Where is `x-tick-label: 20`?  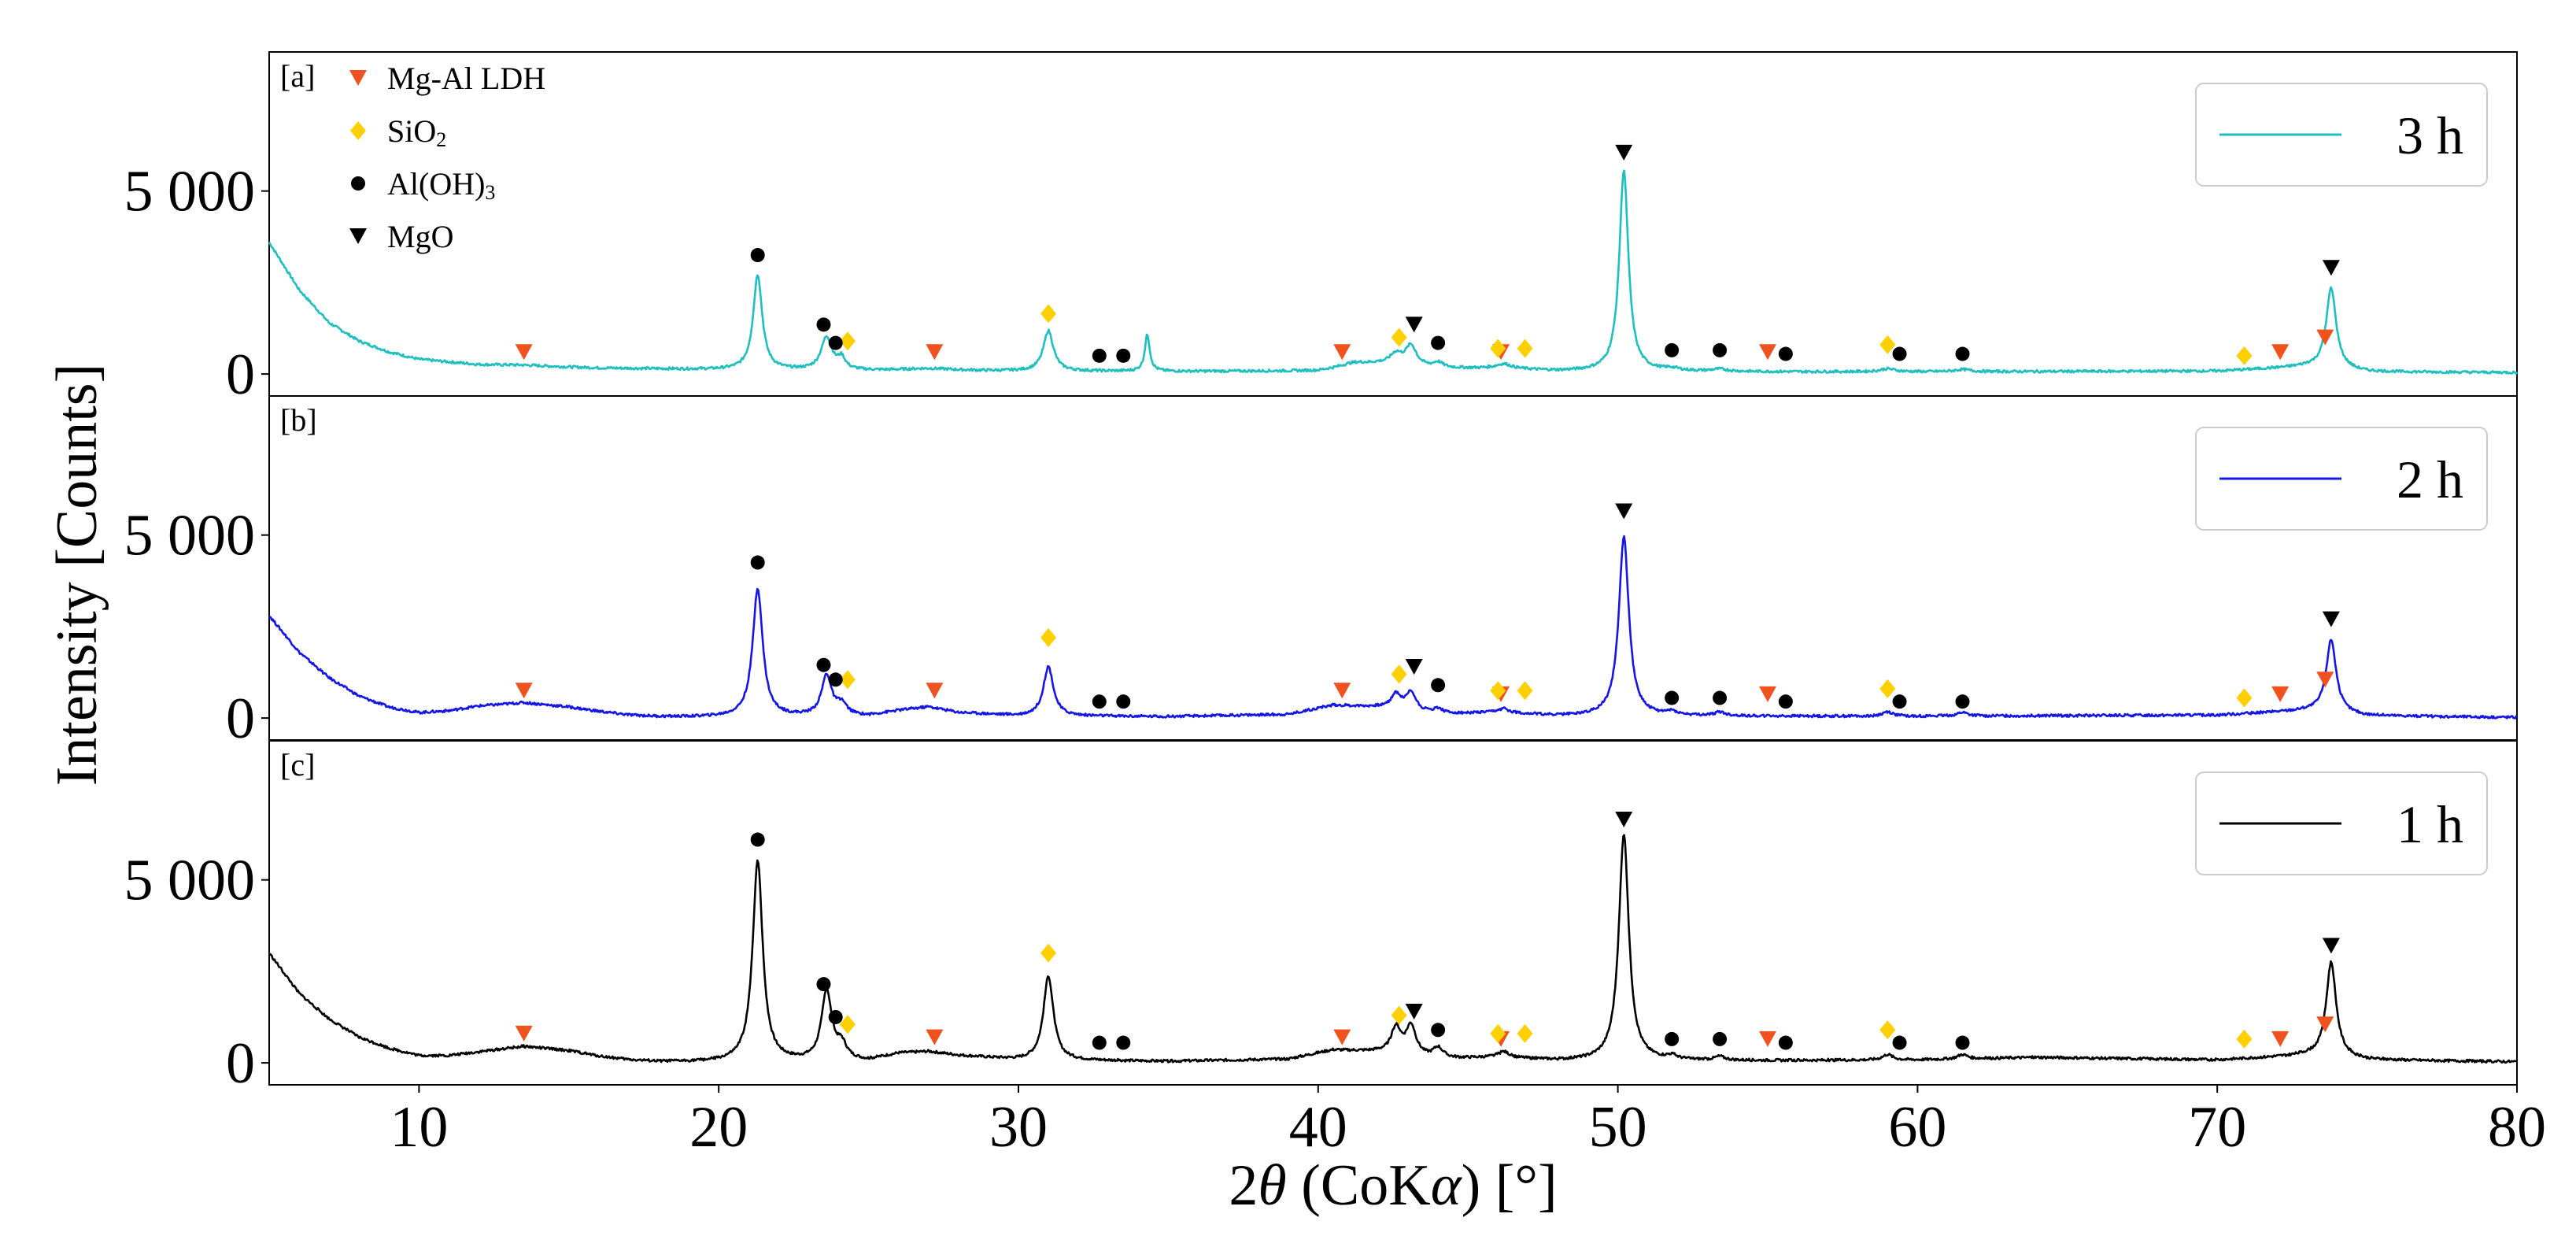
x-tick-label: 20 is located at coordinates (718, 1127).